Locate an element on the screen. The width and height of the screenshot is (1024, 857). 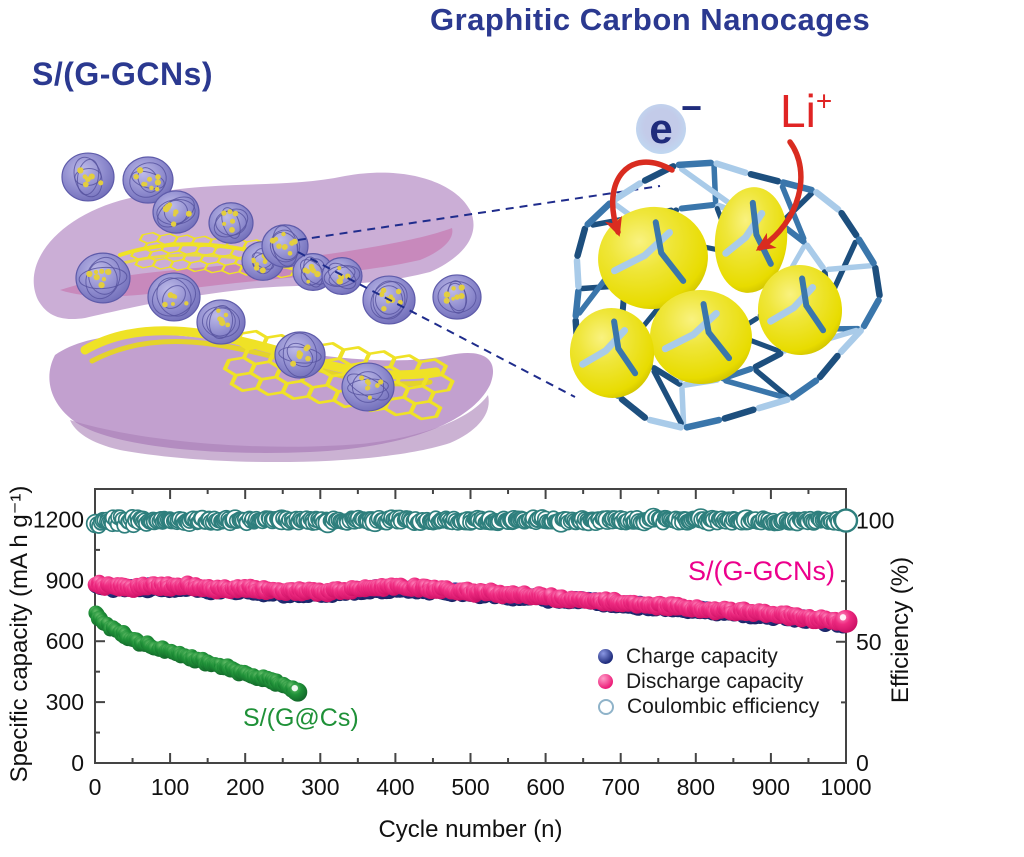
lithium-arrow-icon is located at coordinates (779, 195).